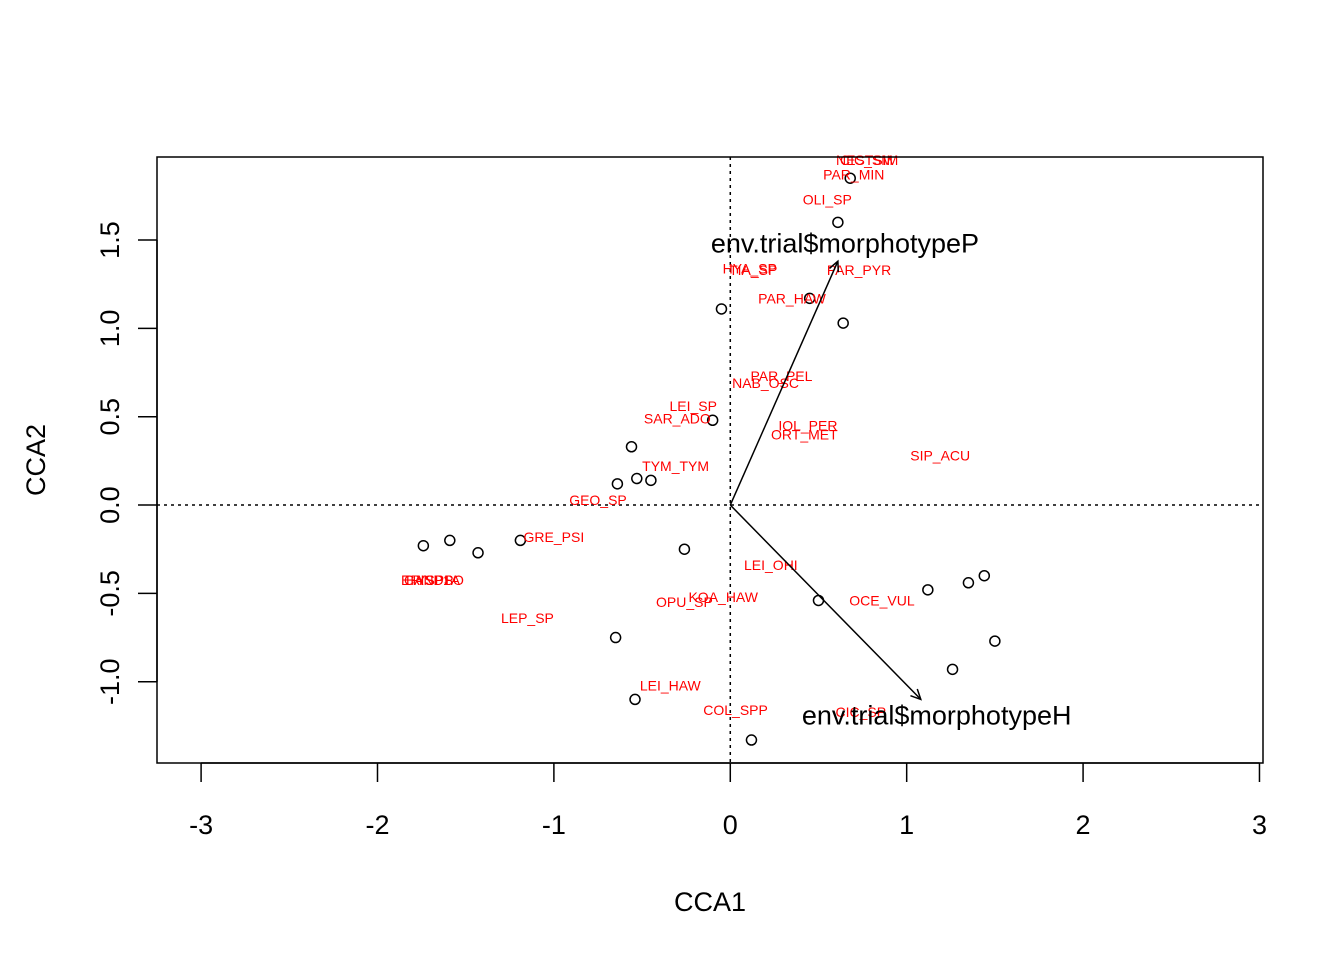 The width and height of the screenshot is (1344, 960). Describe the element at coordinates (110, 593) in the screenshot. I see `y-tick-label: -0.5` at that location.